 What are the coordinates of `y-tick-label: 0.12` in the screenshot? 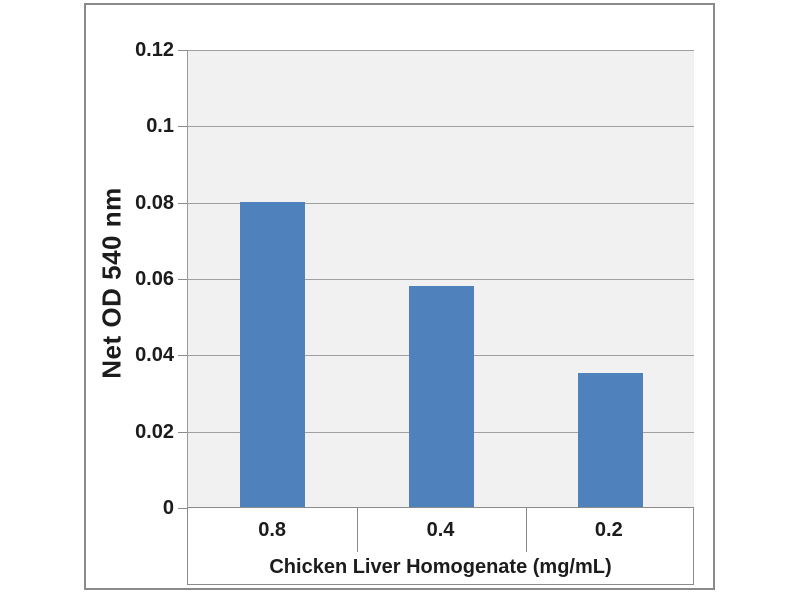 It's located at (154, 50).